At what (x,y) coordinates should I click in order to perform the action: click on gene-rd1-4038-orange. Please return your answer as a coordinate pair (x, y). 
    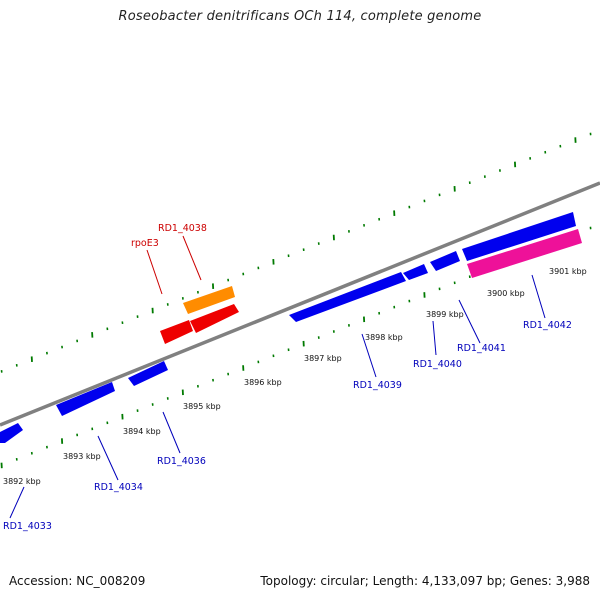
    Looking at the image, I should click on (209, 300).